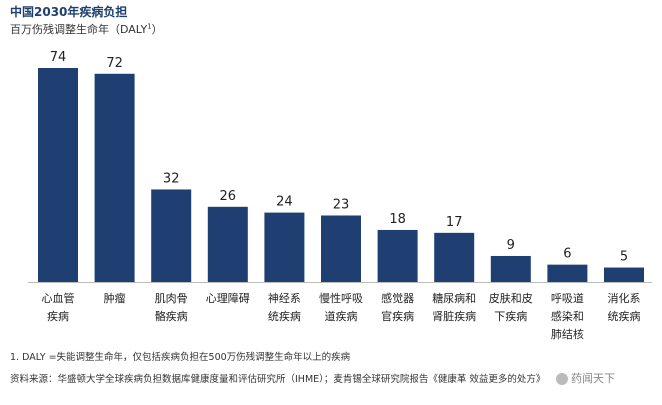 The height and width of the screenshot is (405, 662). I want to click on chart-subtitle: 百万伤残调整生命年（DALY1）, so click(86, 29).